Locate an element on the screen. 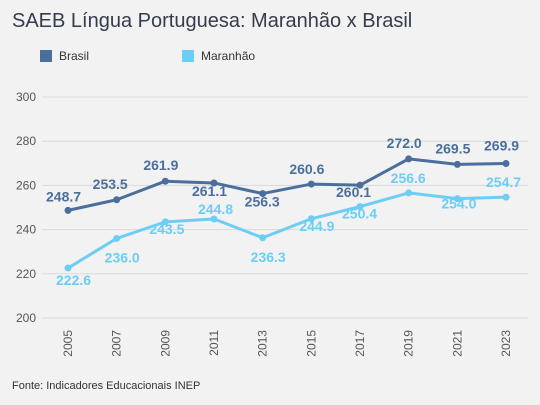 The height and width of the screenshot is (405, 540). data-label-0-1: 253.5 is located at coordinates (110, 184).